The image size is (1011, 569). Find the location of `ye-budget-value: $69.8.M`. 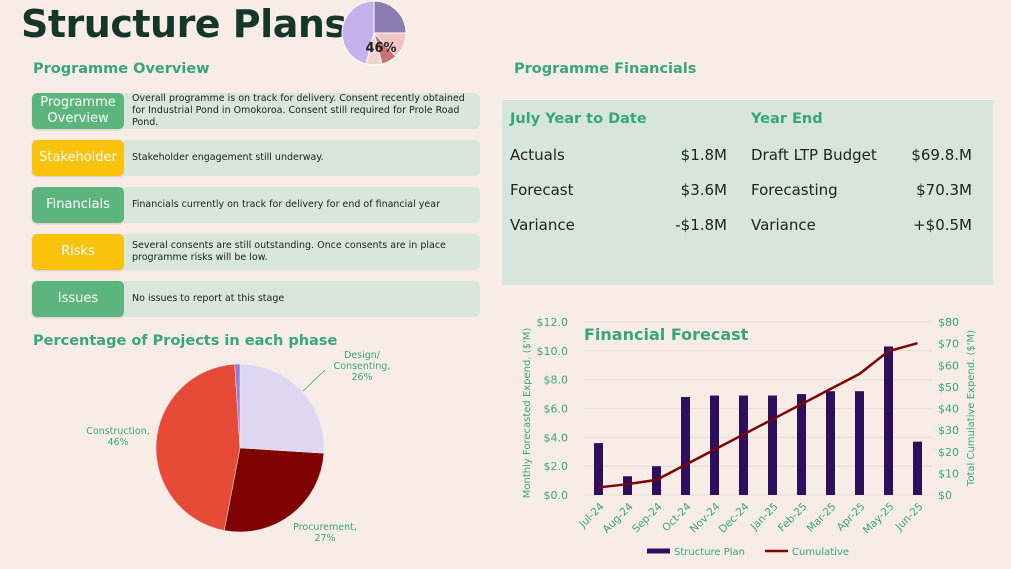

ye-budget-value: $69.8.M is located at coordinates (941, 155).